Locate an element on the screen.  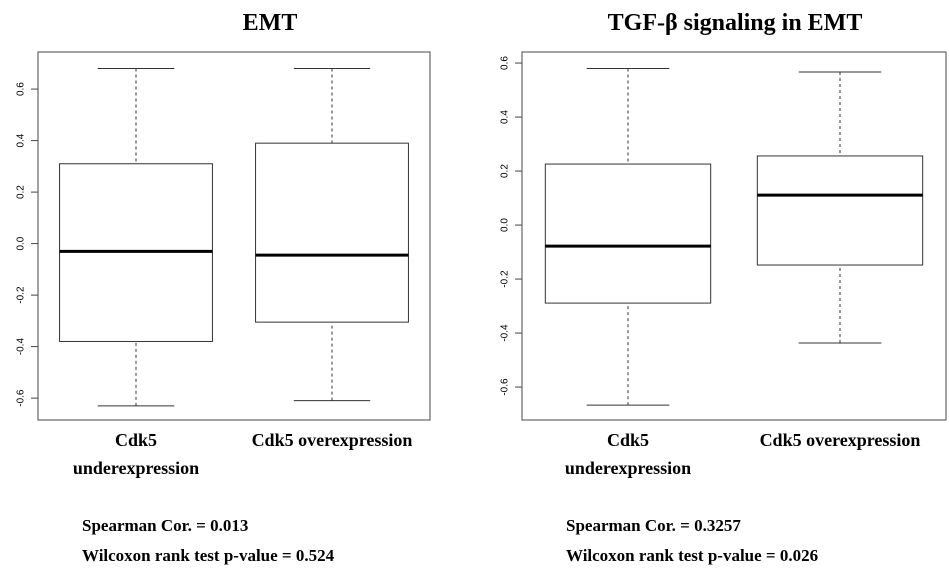
annotation: Wilcoxon rank test p-value = 0.026 is located at coordinates (692, 555).